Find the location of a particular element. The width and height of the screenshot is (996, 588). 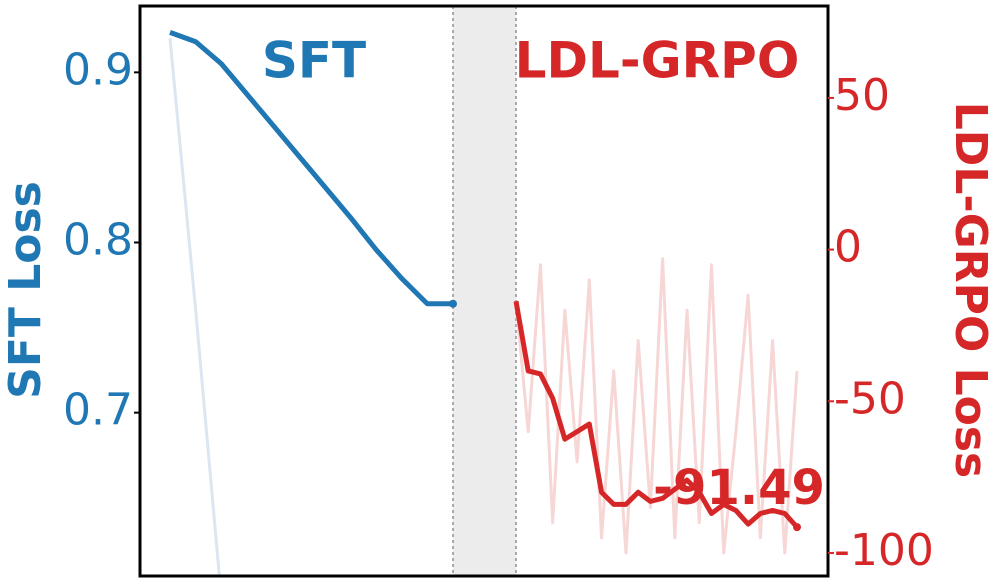

phase-label: LDL-GRPO is located at coordinates (657, 61).